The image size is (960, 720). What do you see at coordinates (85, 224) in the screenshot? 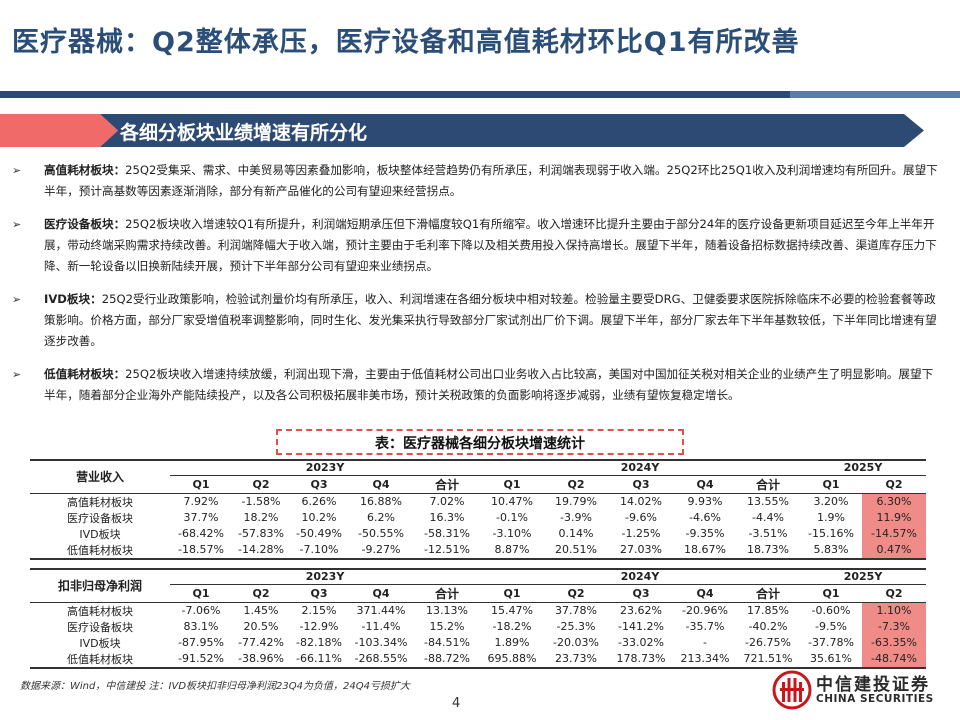
I see `bullet-heading: 医疗设备板块：` at bounding box center [85, 224].